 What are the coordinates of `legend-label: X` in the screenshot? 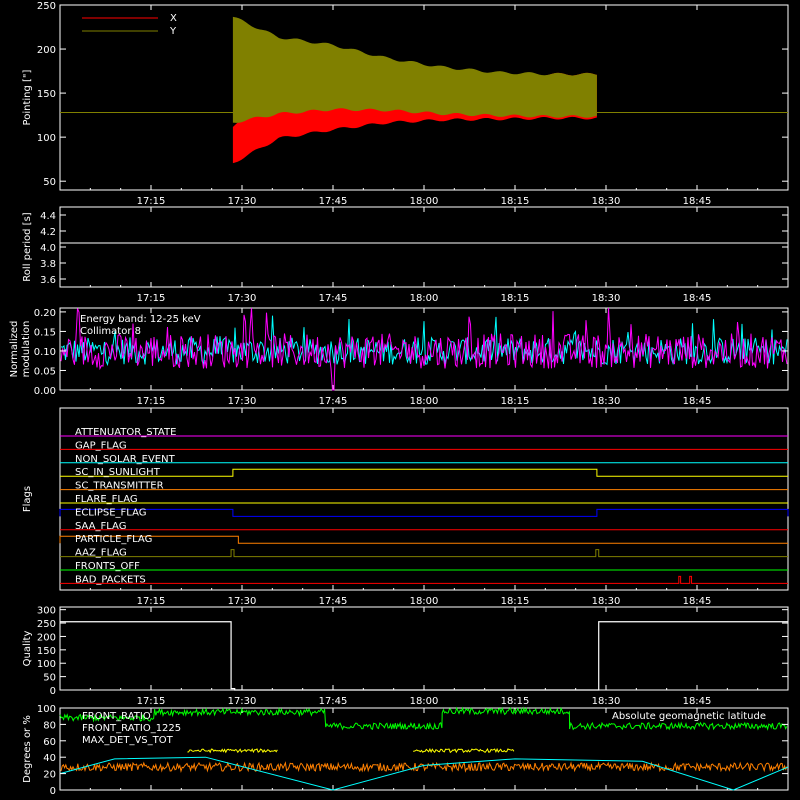 It's located at (173, 18).